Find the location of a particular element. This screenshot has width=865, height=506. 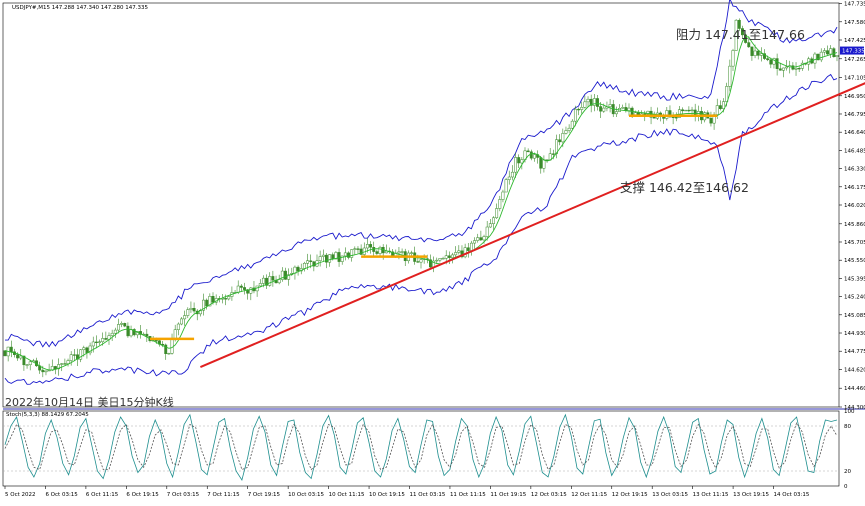

y-tick-label: 146.640 is located at coordinates (854, 133).